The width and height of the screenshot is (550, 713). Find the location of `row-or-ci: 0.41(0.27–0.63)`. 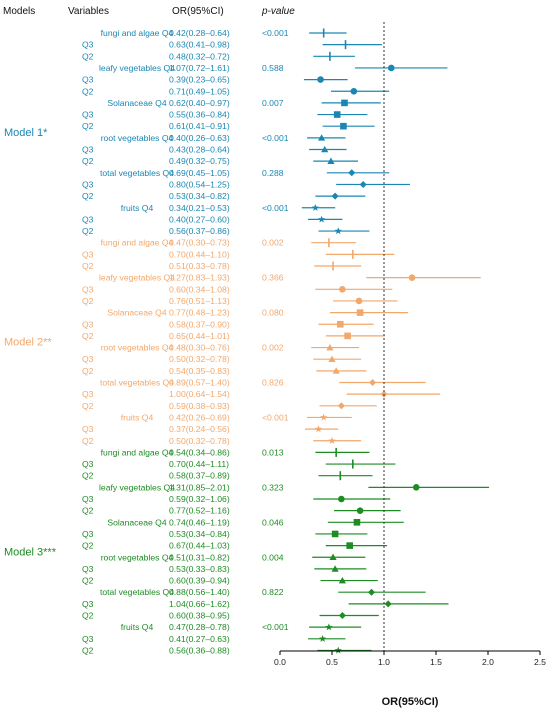

row-or-ci: 0.41(0.27–0.63) is located at coordinates (199, 639).